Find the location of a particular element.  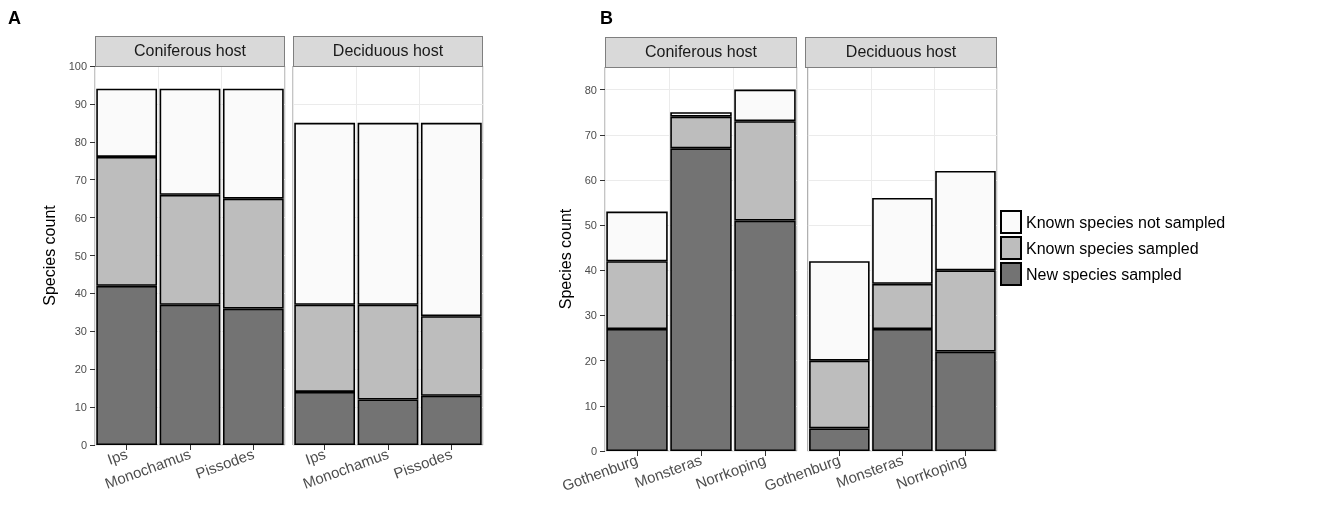

text: B is located at coordinates (606, 18).